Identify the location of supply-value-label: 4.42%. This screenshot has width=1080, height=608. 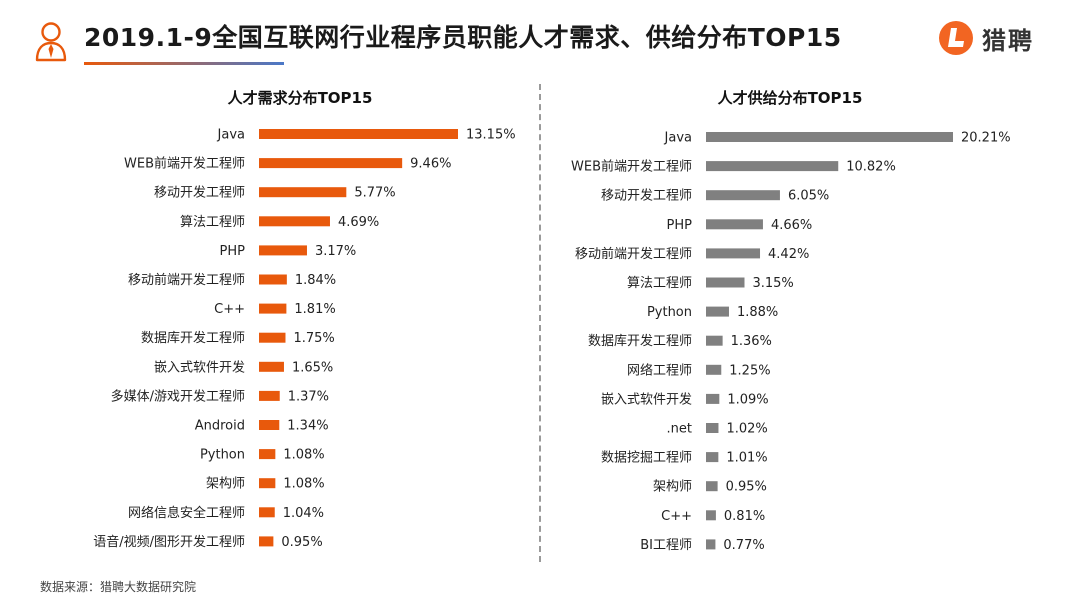
(788, 254).